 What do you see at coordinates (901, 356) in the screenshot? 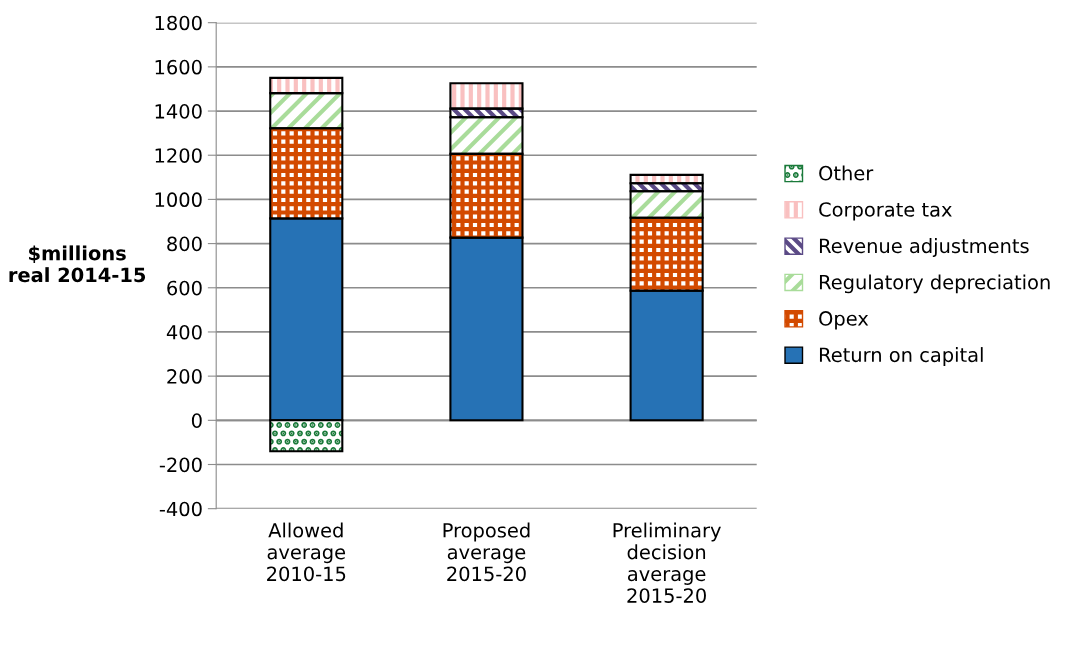
I see `legend-label: Return on capital` at bounding box center [901, 356].